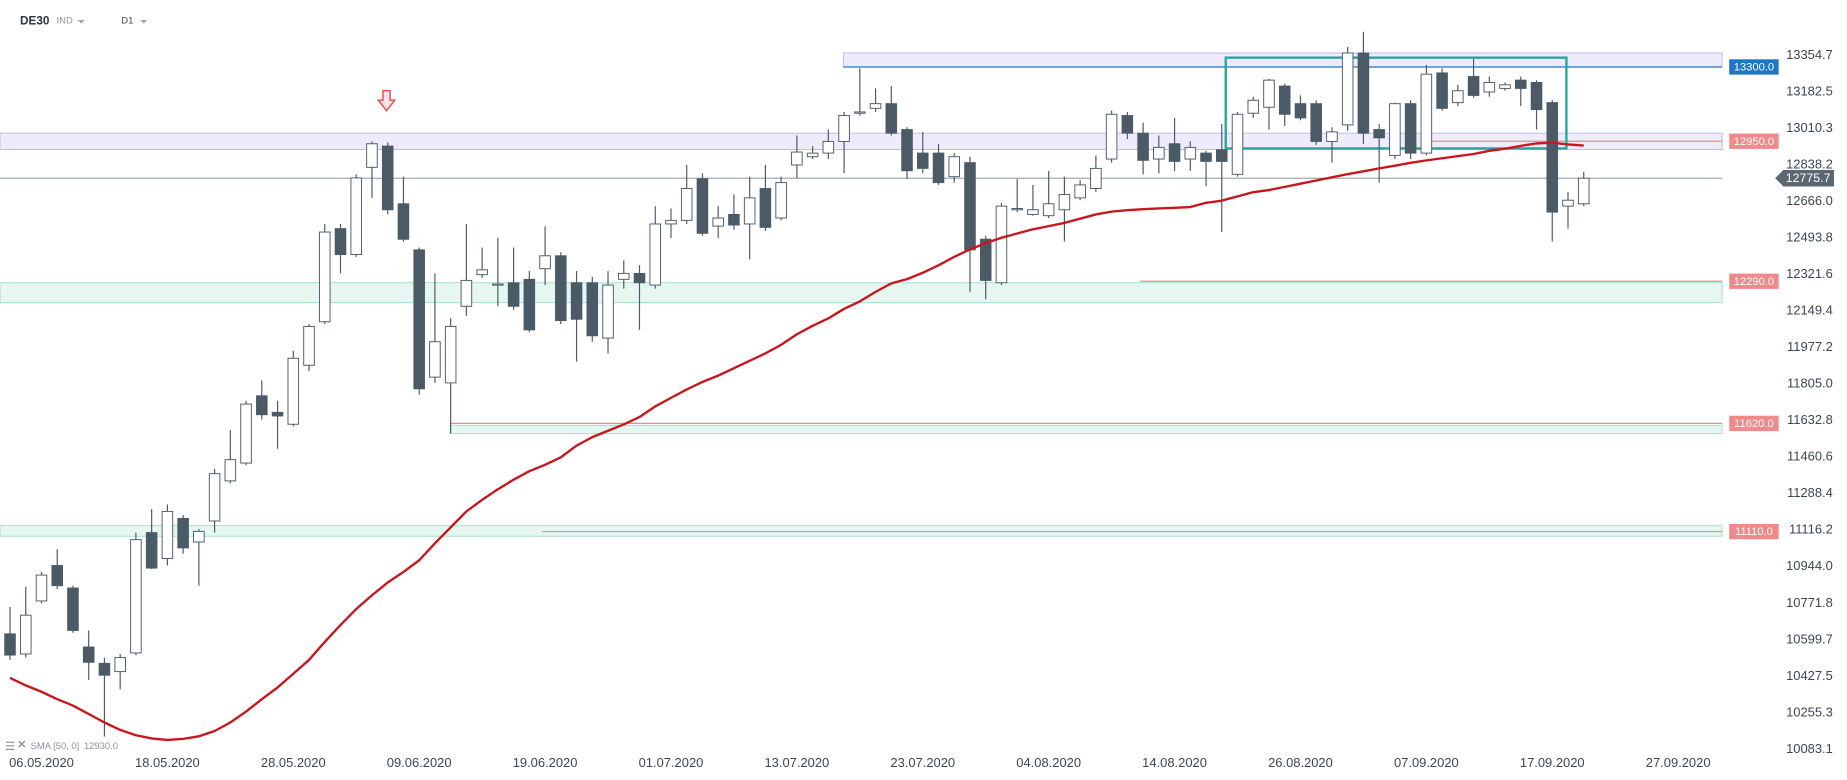  What do you see at coordinates (55, 745) in the screenshot?
I see `indicator-name: SMA [50, 0]` at bounding box center [55, 745].